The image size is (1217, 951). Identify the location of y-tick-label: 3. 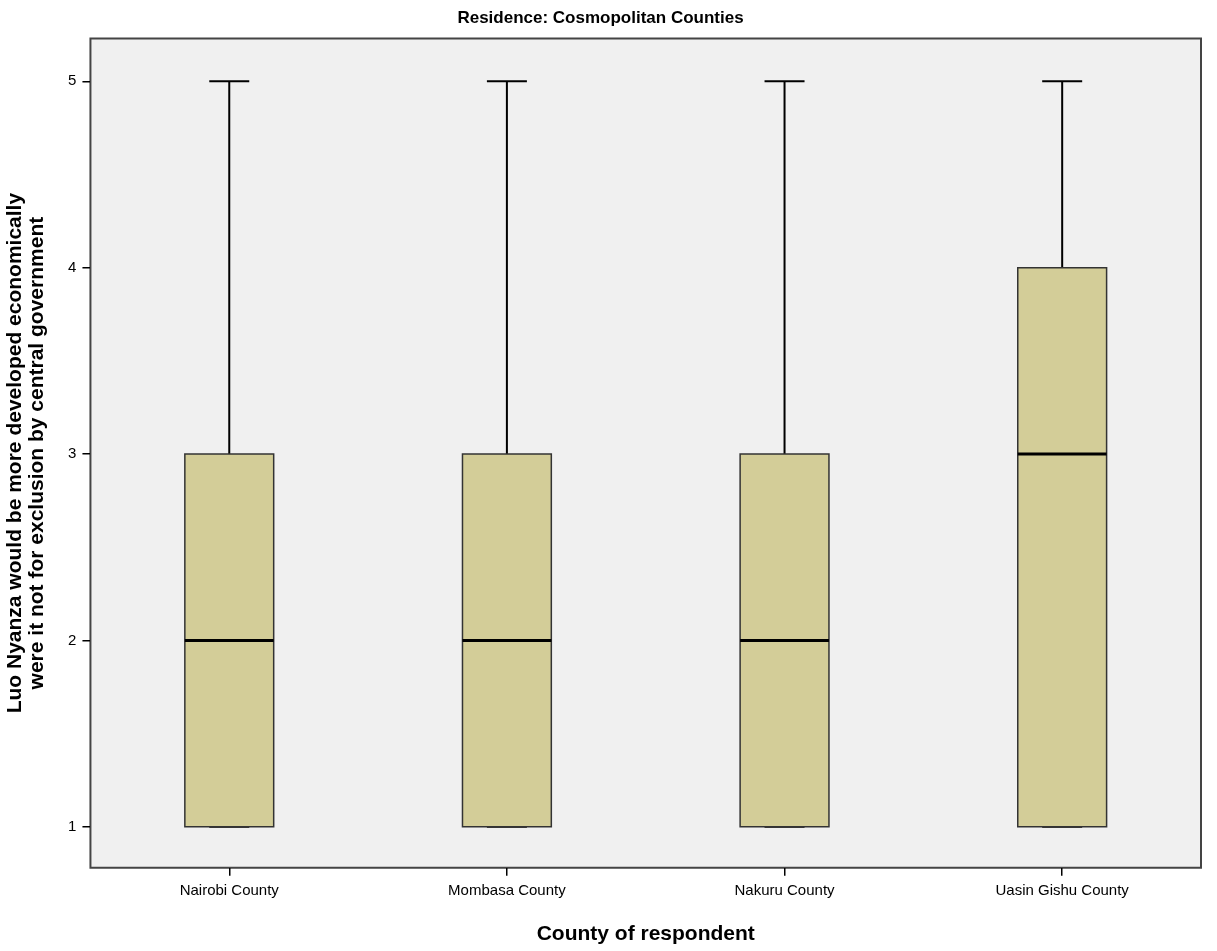
(72, 453).